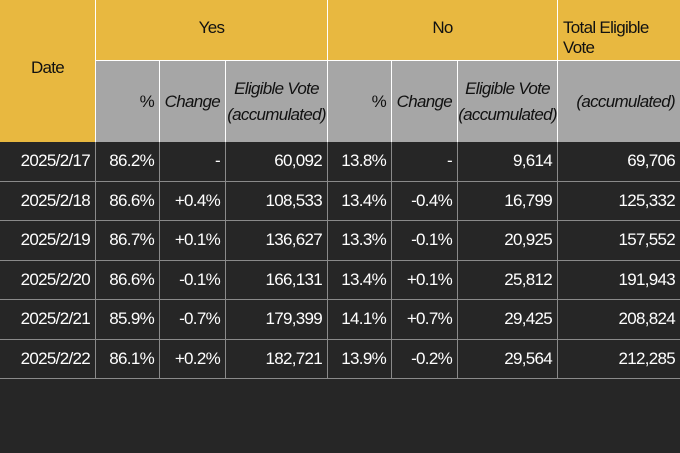 This screenshot has height=453, width=680. What do you see at coordinates (429, 319) in the screenshot?
I see `cell-text: +0.7%` at bounding box center [429, 319].